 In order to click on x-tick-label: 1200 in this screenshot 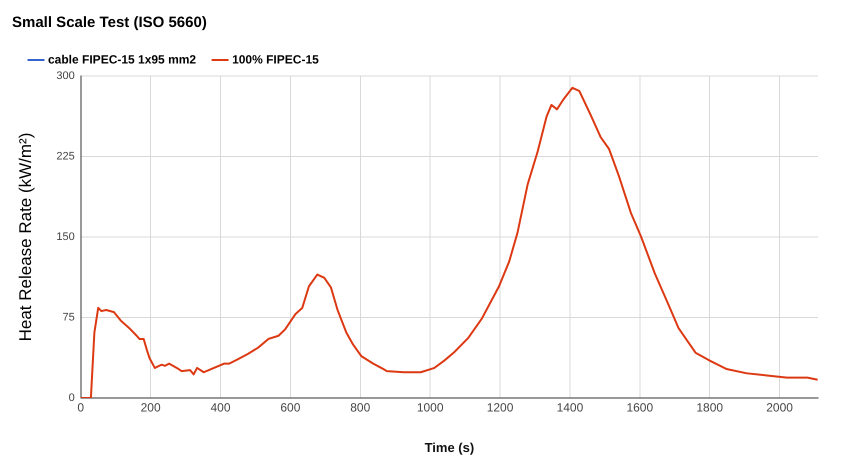, I will do `click(500, 407)`.